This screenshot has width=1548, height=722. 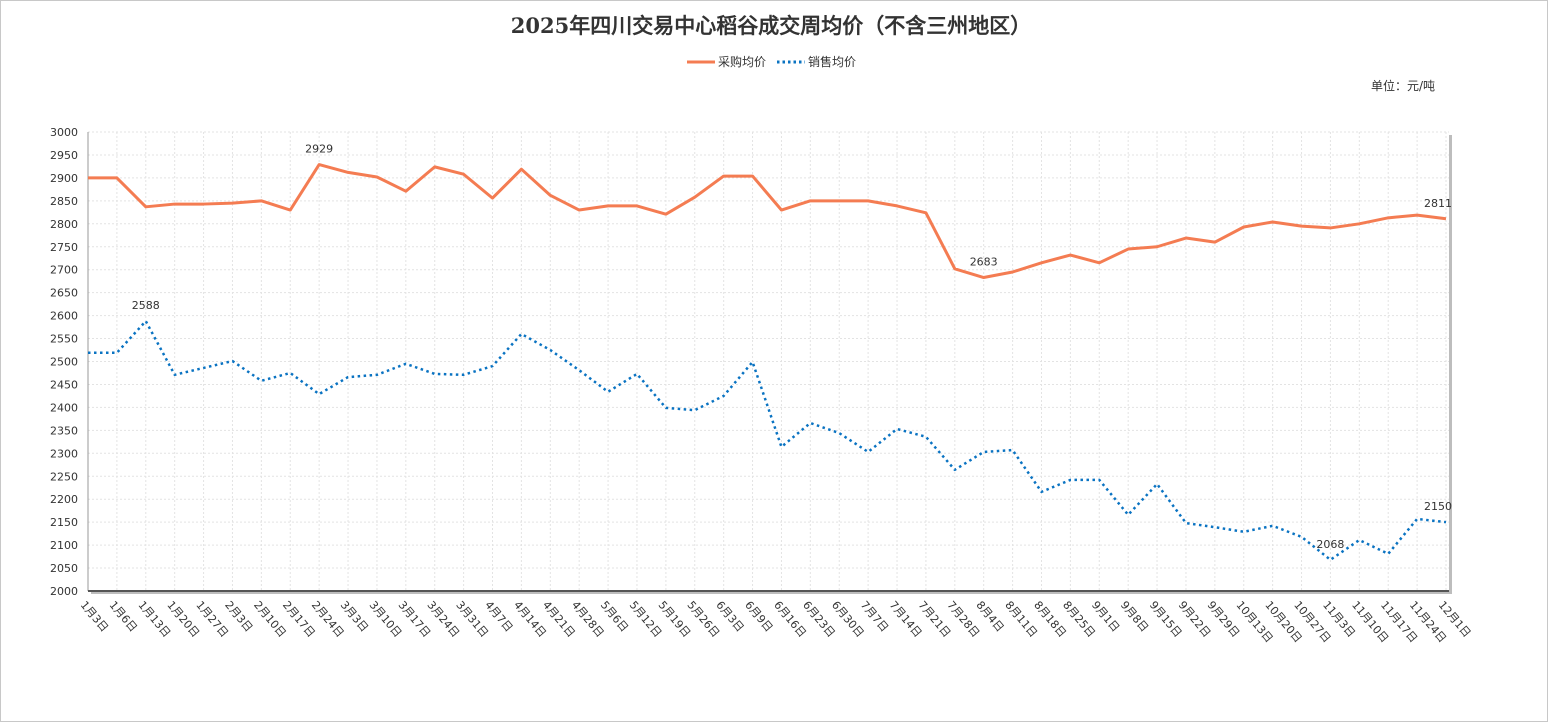 What do you see at coordinates (1134, 617) in the screenshot?
I see `x-tick-label: 9月8日` at bounding box center [1134, 617].